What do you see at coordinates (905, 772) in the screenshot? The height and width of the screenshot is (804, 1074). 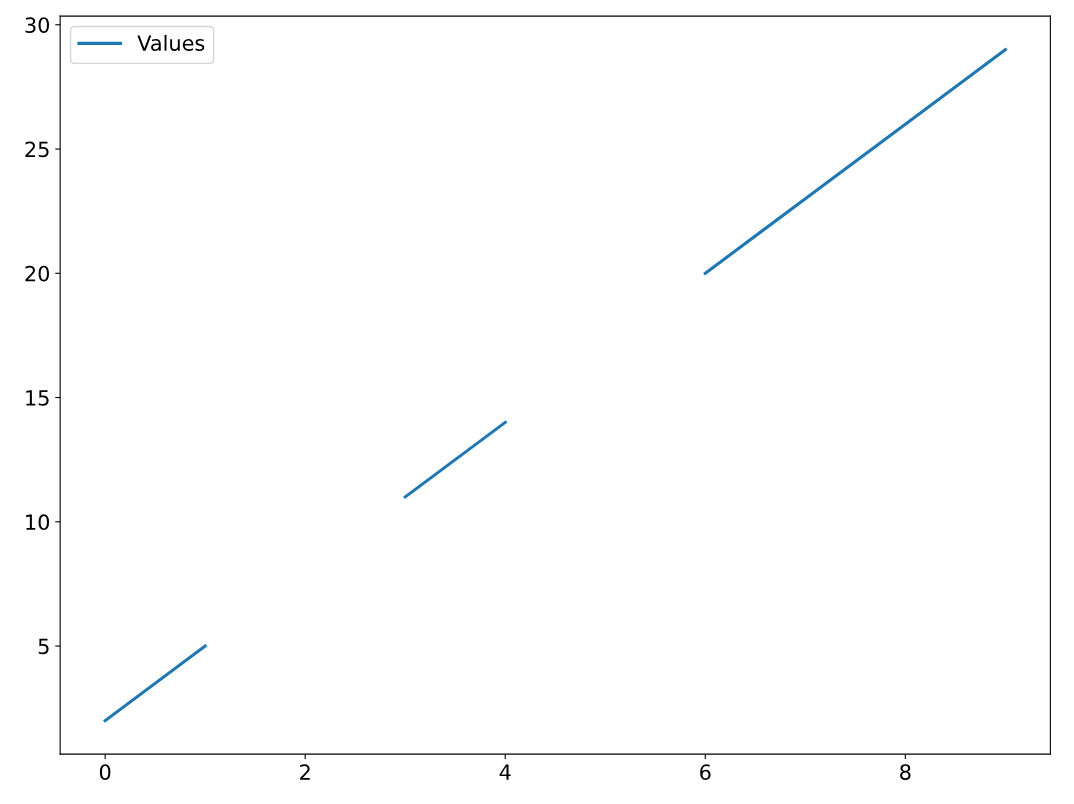 I see `x-tick-label: 8` at bounding box center [905, 772].